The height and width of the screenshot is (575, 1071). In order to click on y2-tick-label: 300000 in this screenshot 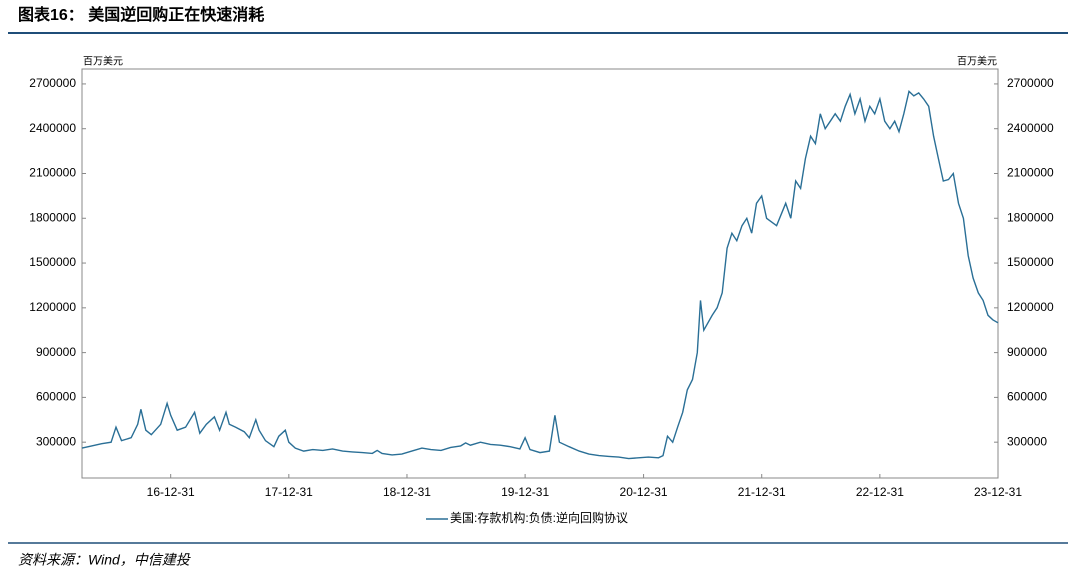, I will do `click(1027, 441)`.